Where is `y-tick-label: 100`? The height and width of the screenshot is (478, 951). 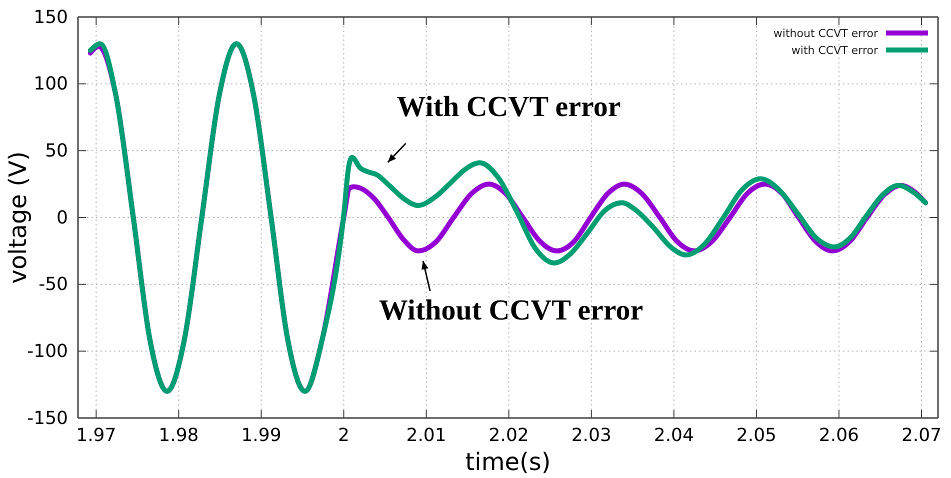 y-tick-label: 100 is located at coordinates (51, 84).